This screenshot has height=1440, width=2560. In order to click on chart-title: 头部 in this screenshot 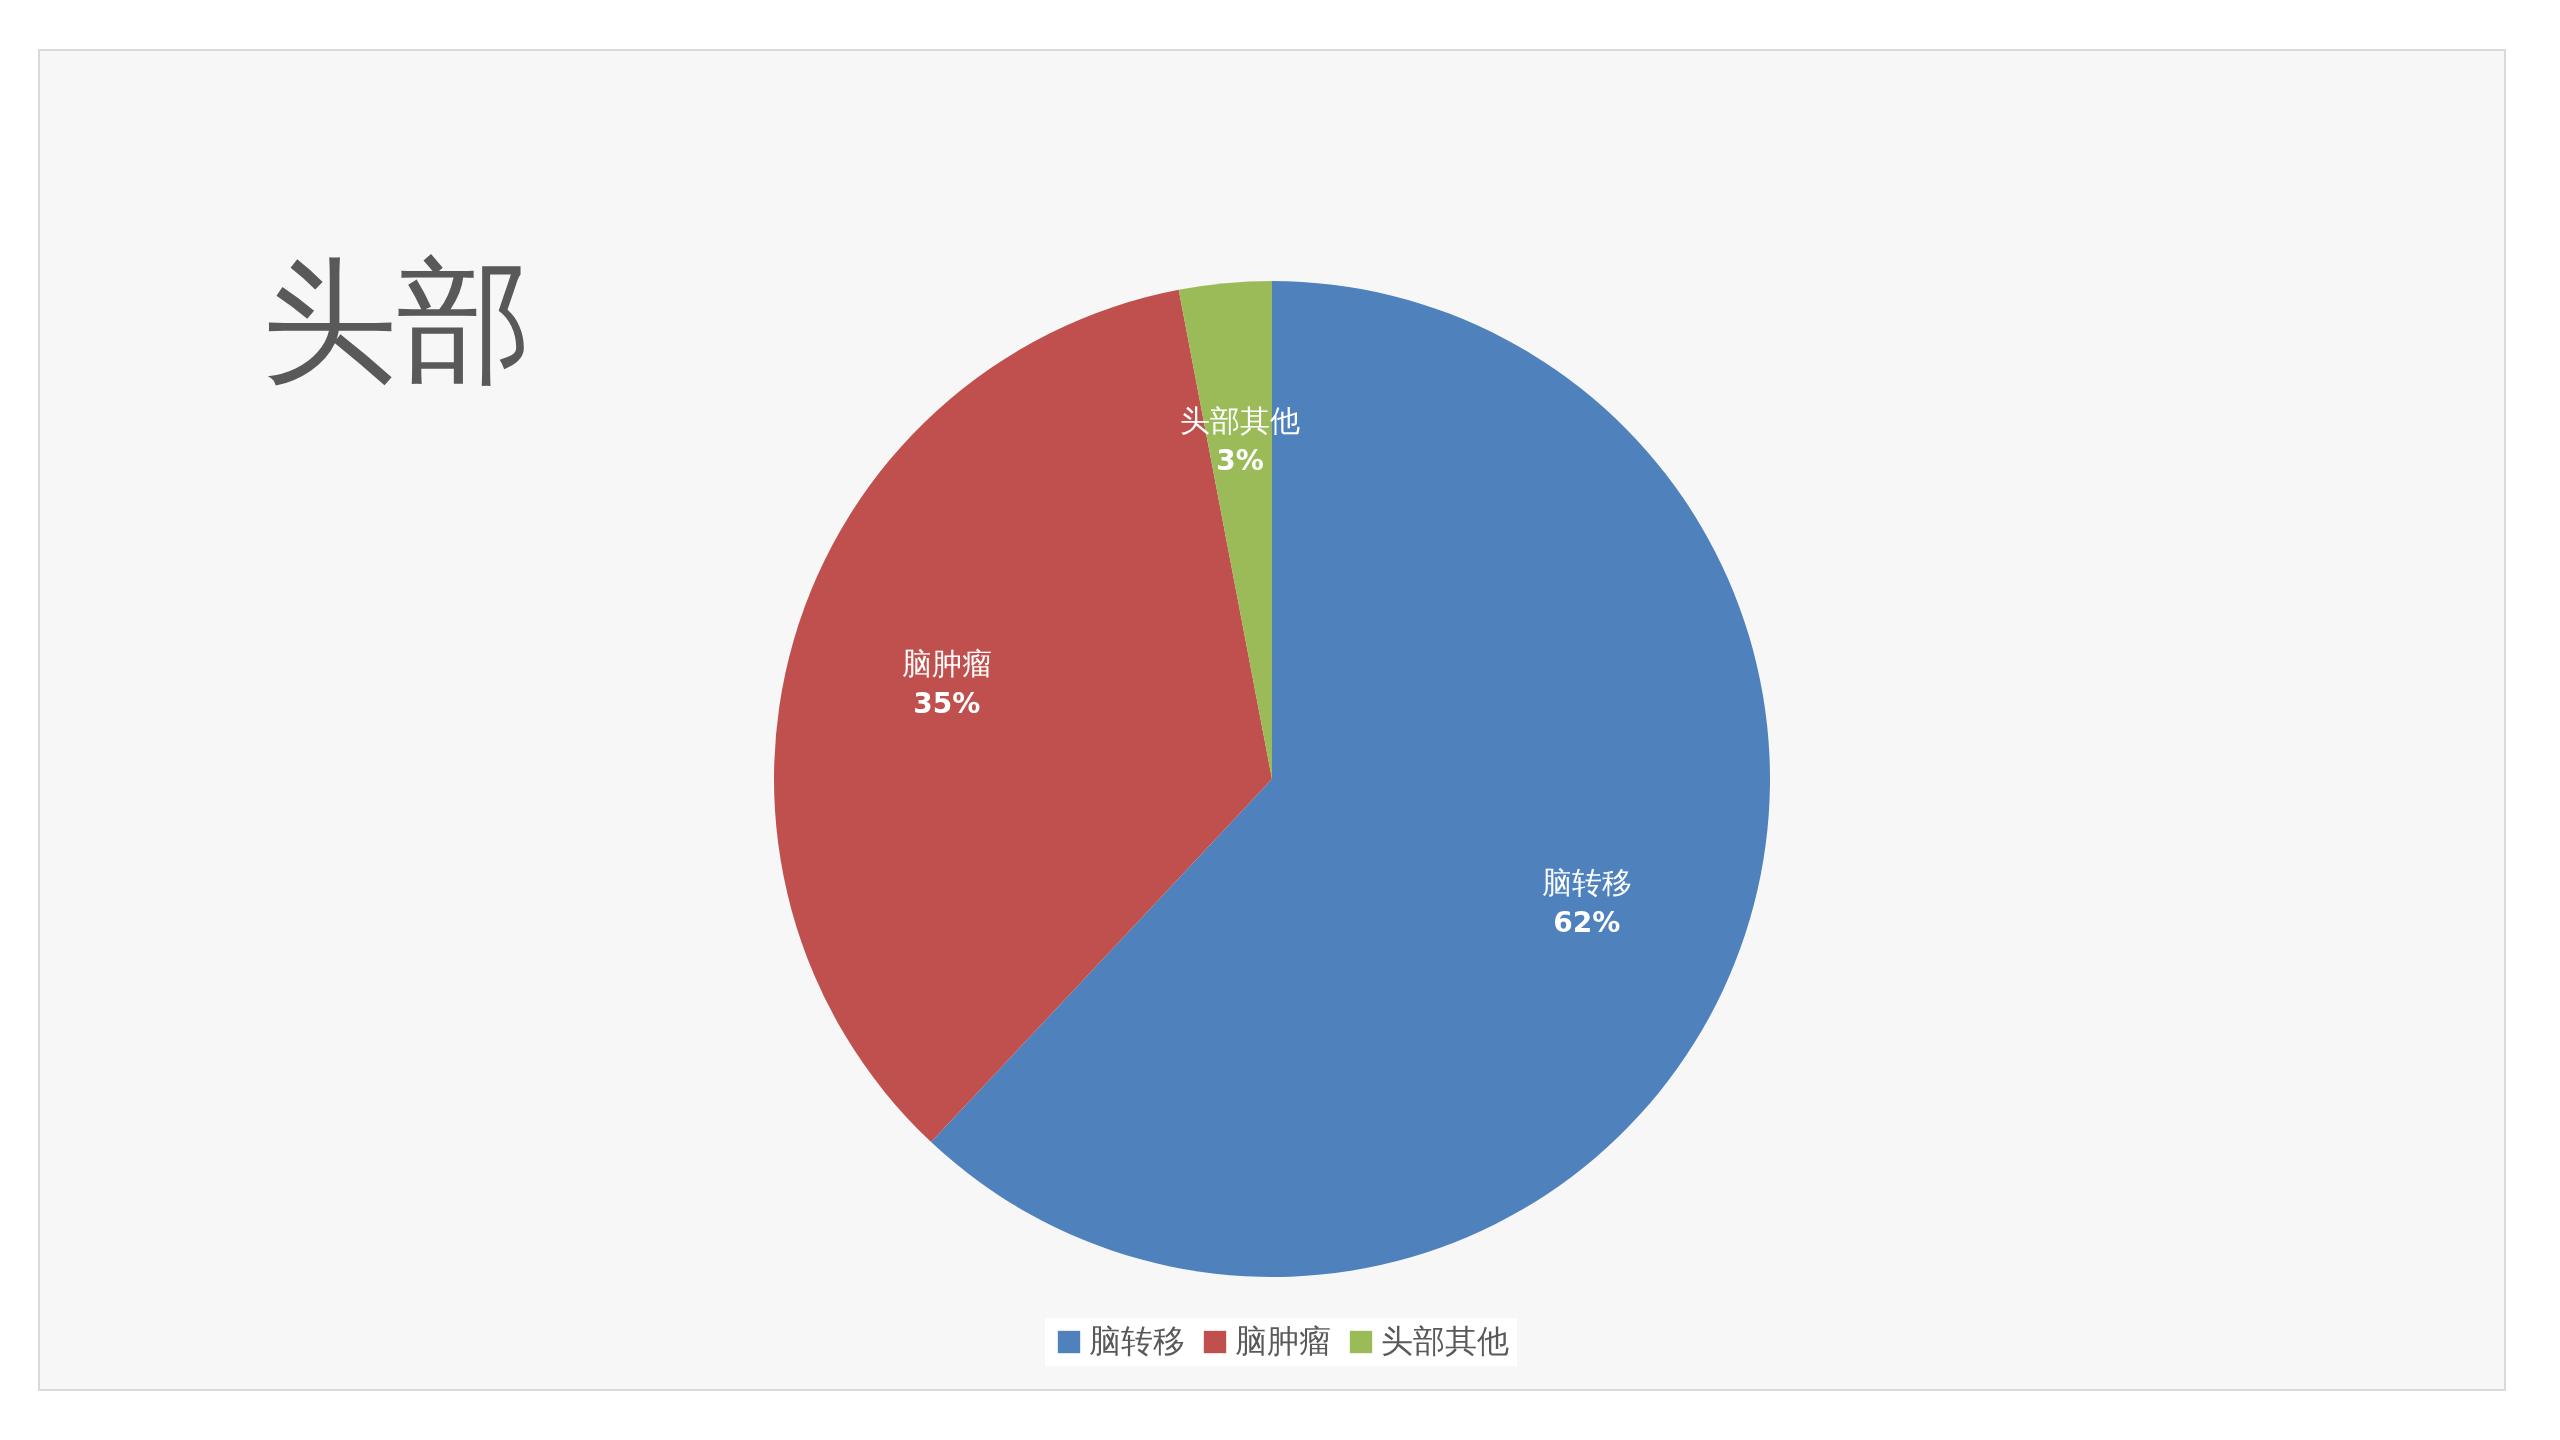, I will do `click(397, 321)`.